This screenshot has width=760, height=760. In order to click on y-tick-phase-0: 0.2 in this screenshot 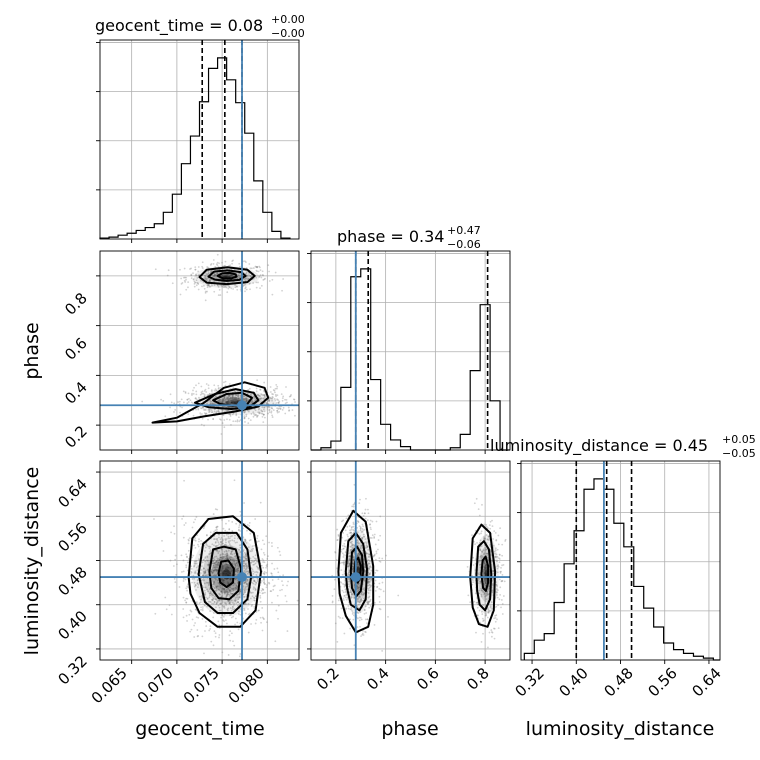, I will do `click(76, 437)`.